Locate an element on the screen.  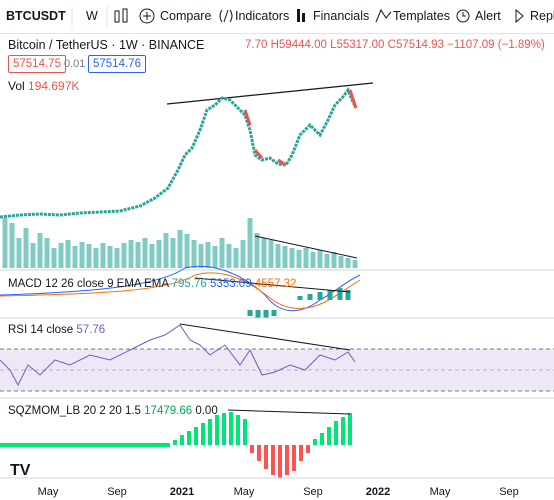
spread: 0.01 is located at coordinates (75, 64).